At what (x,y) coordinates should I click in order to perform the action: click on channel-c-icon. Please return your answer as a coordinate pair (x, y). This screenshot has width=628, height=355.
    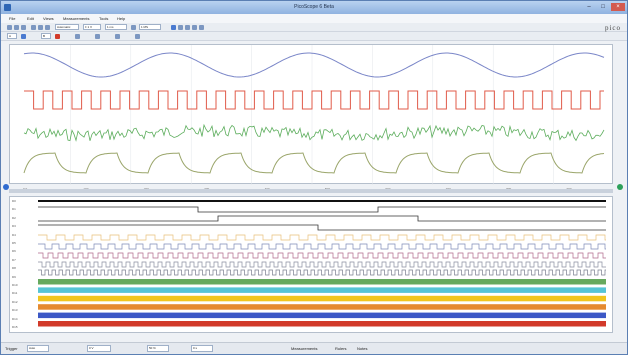
    Looking at the image, I should click on (77, 36).